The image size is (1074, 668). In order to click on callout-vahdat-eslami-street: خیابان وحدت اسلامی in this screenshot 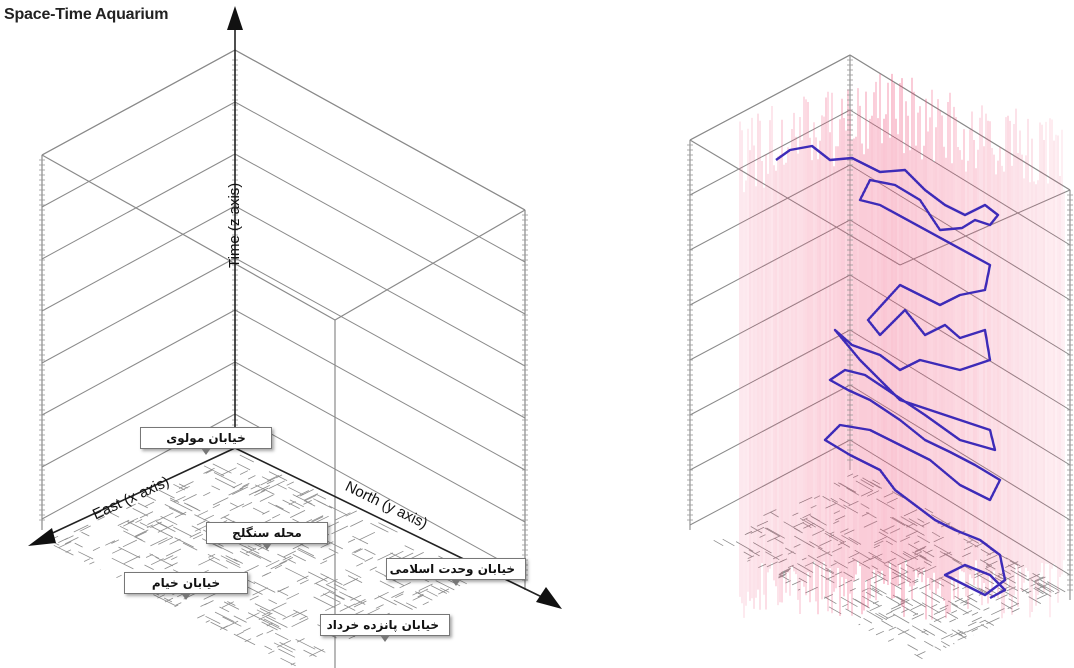, I will do `click(456, 572)`.